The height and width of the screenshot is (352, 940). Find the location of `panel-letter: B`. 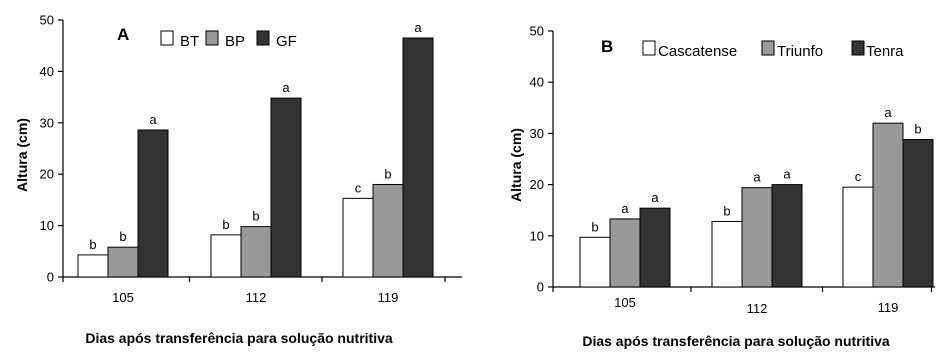

panel-letter: B is located at coordinates (607, 46).